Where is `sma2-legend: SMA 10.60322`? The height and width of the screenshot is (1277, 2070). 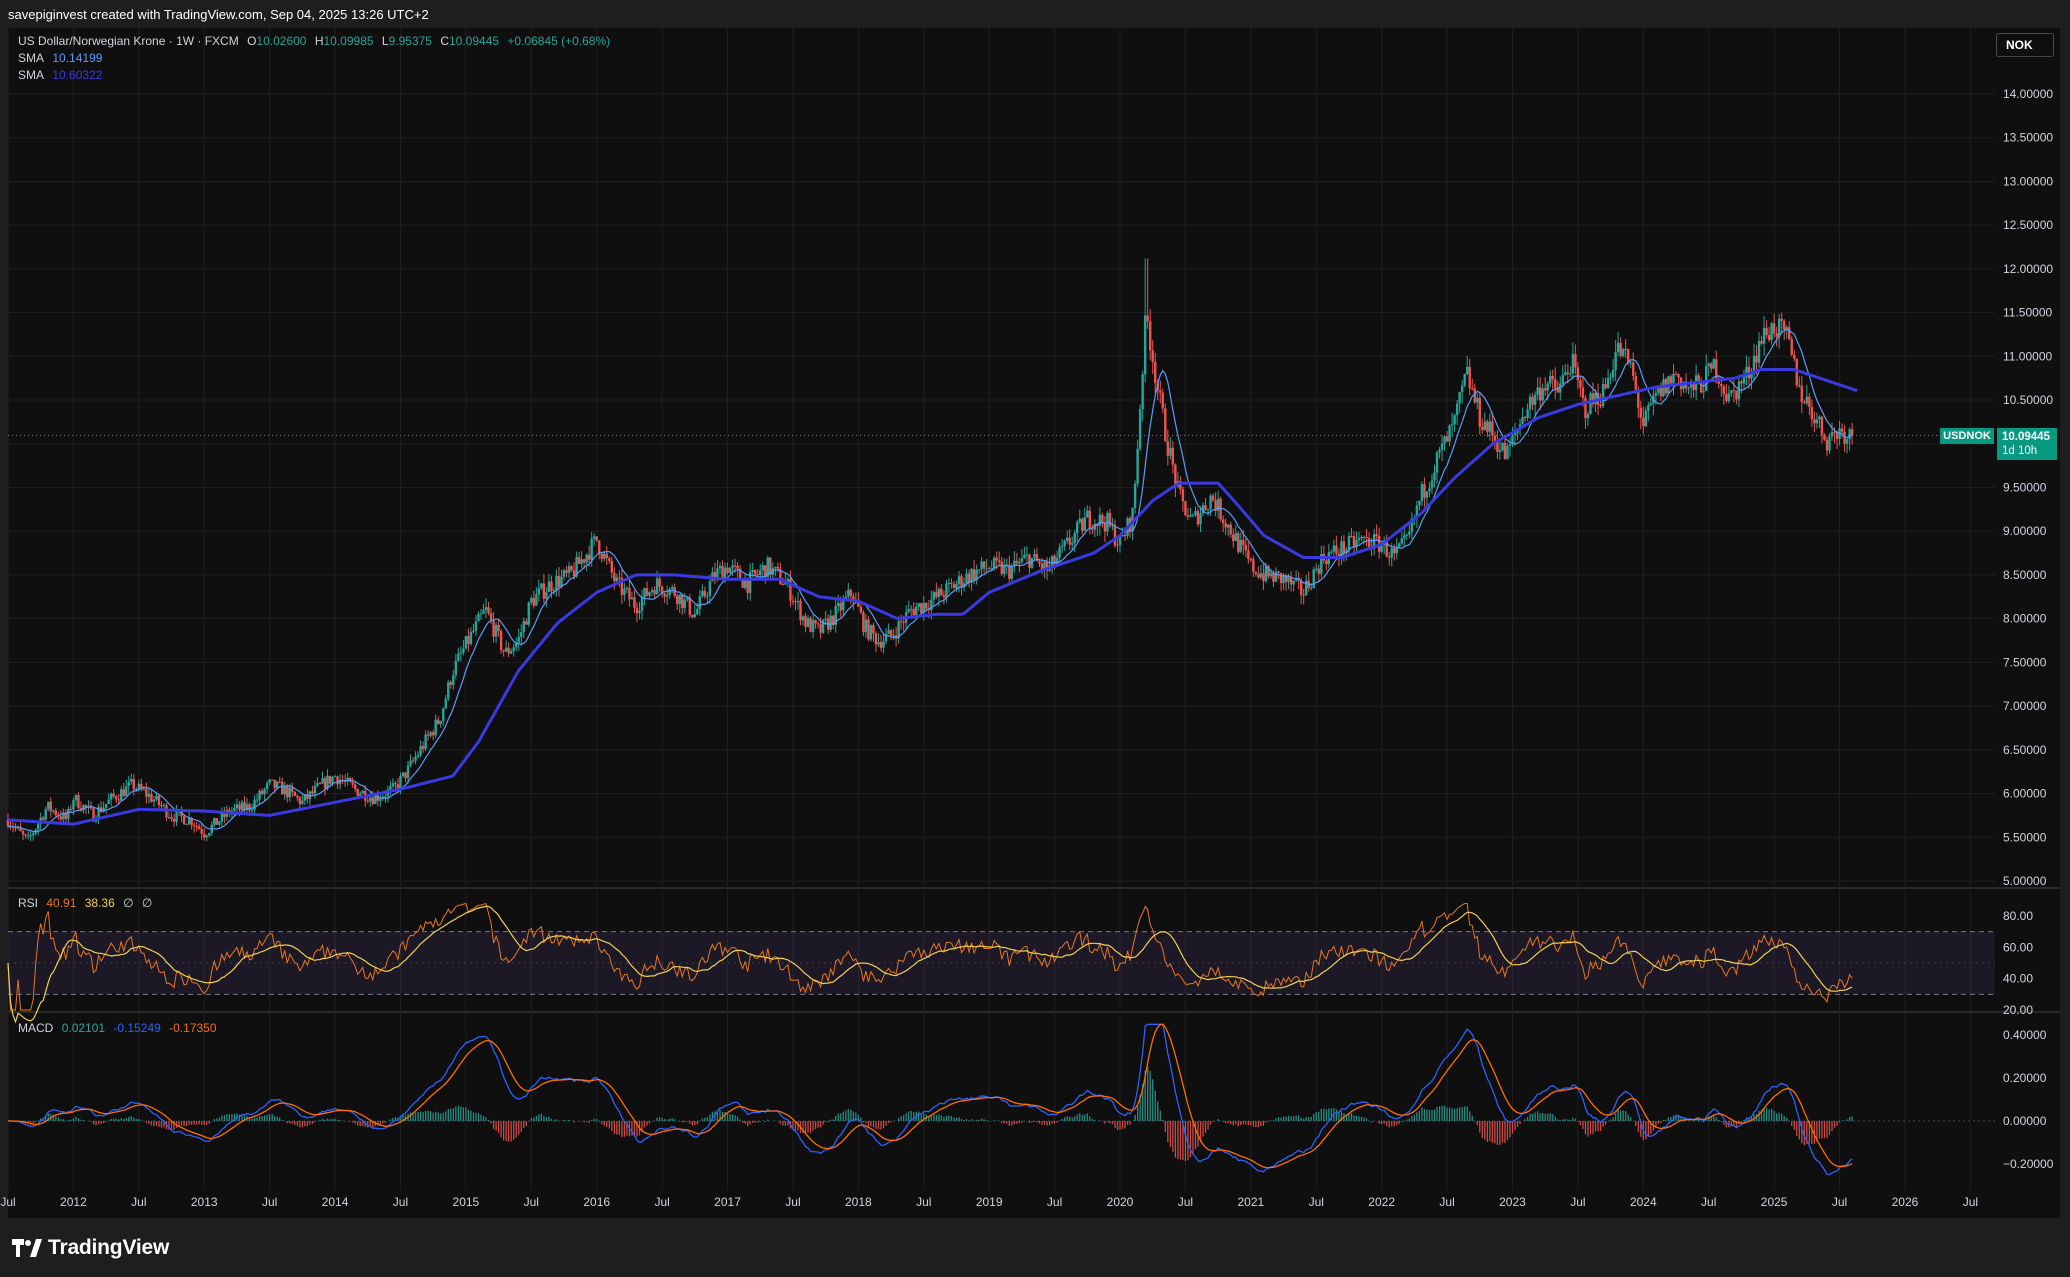
sma2-legend: SMA 10.60322 is located at coordinates (62, 75).